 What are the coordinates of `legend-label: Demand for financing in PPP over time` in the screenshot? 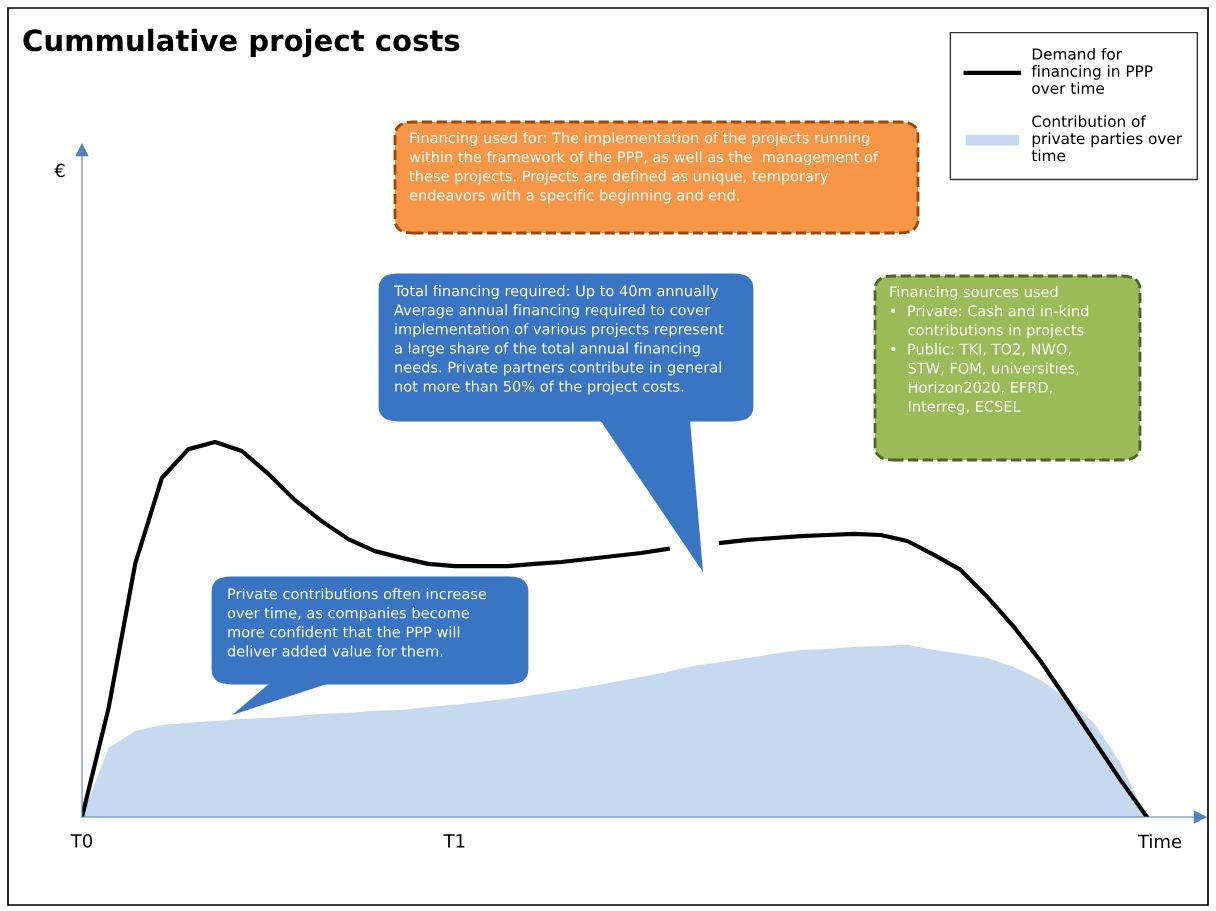 It's located at (1092, 70).